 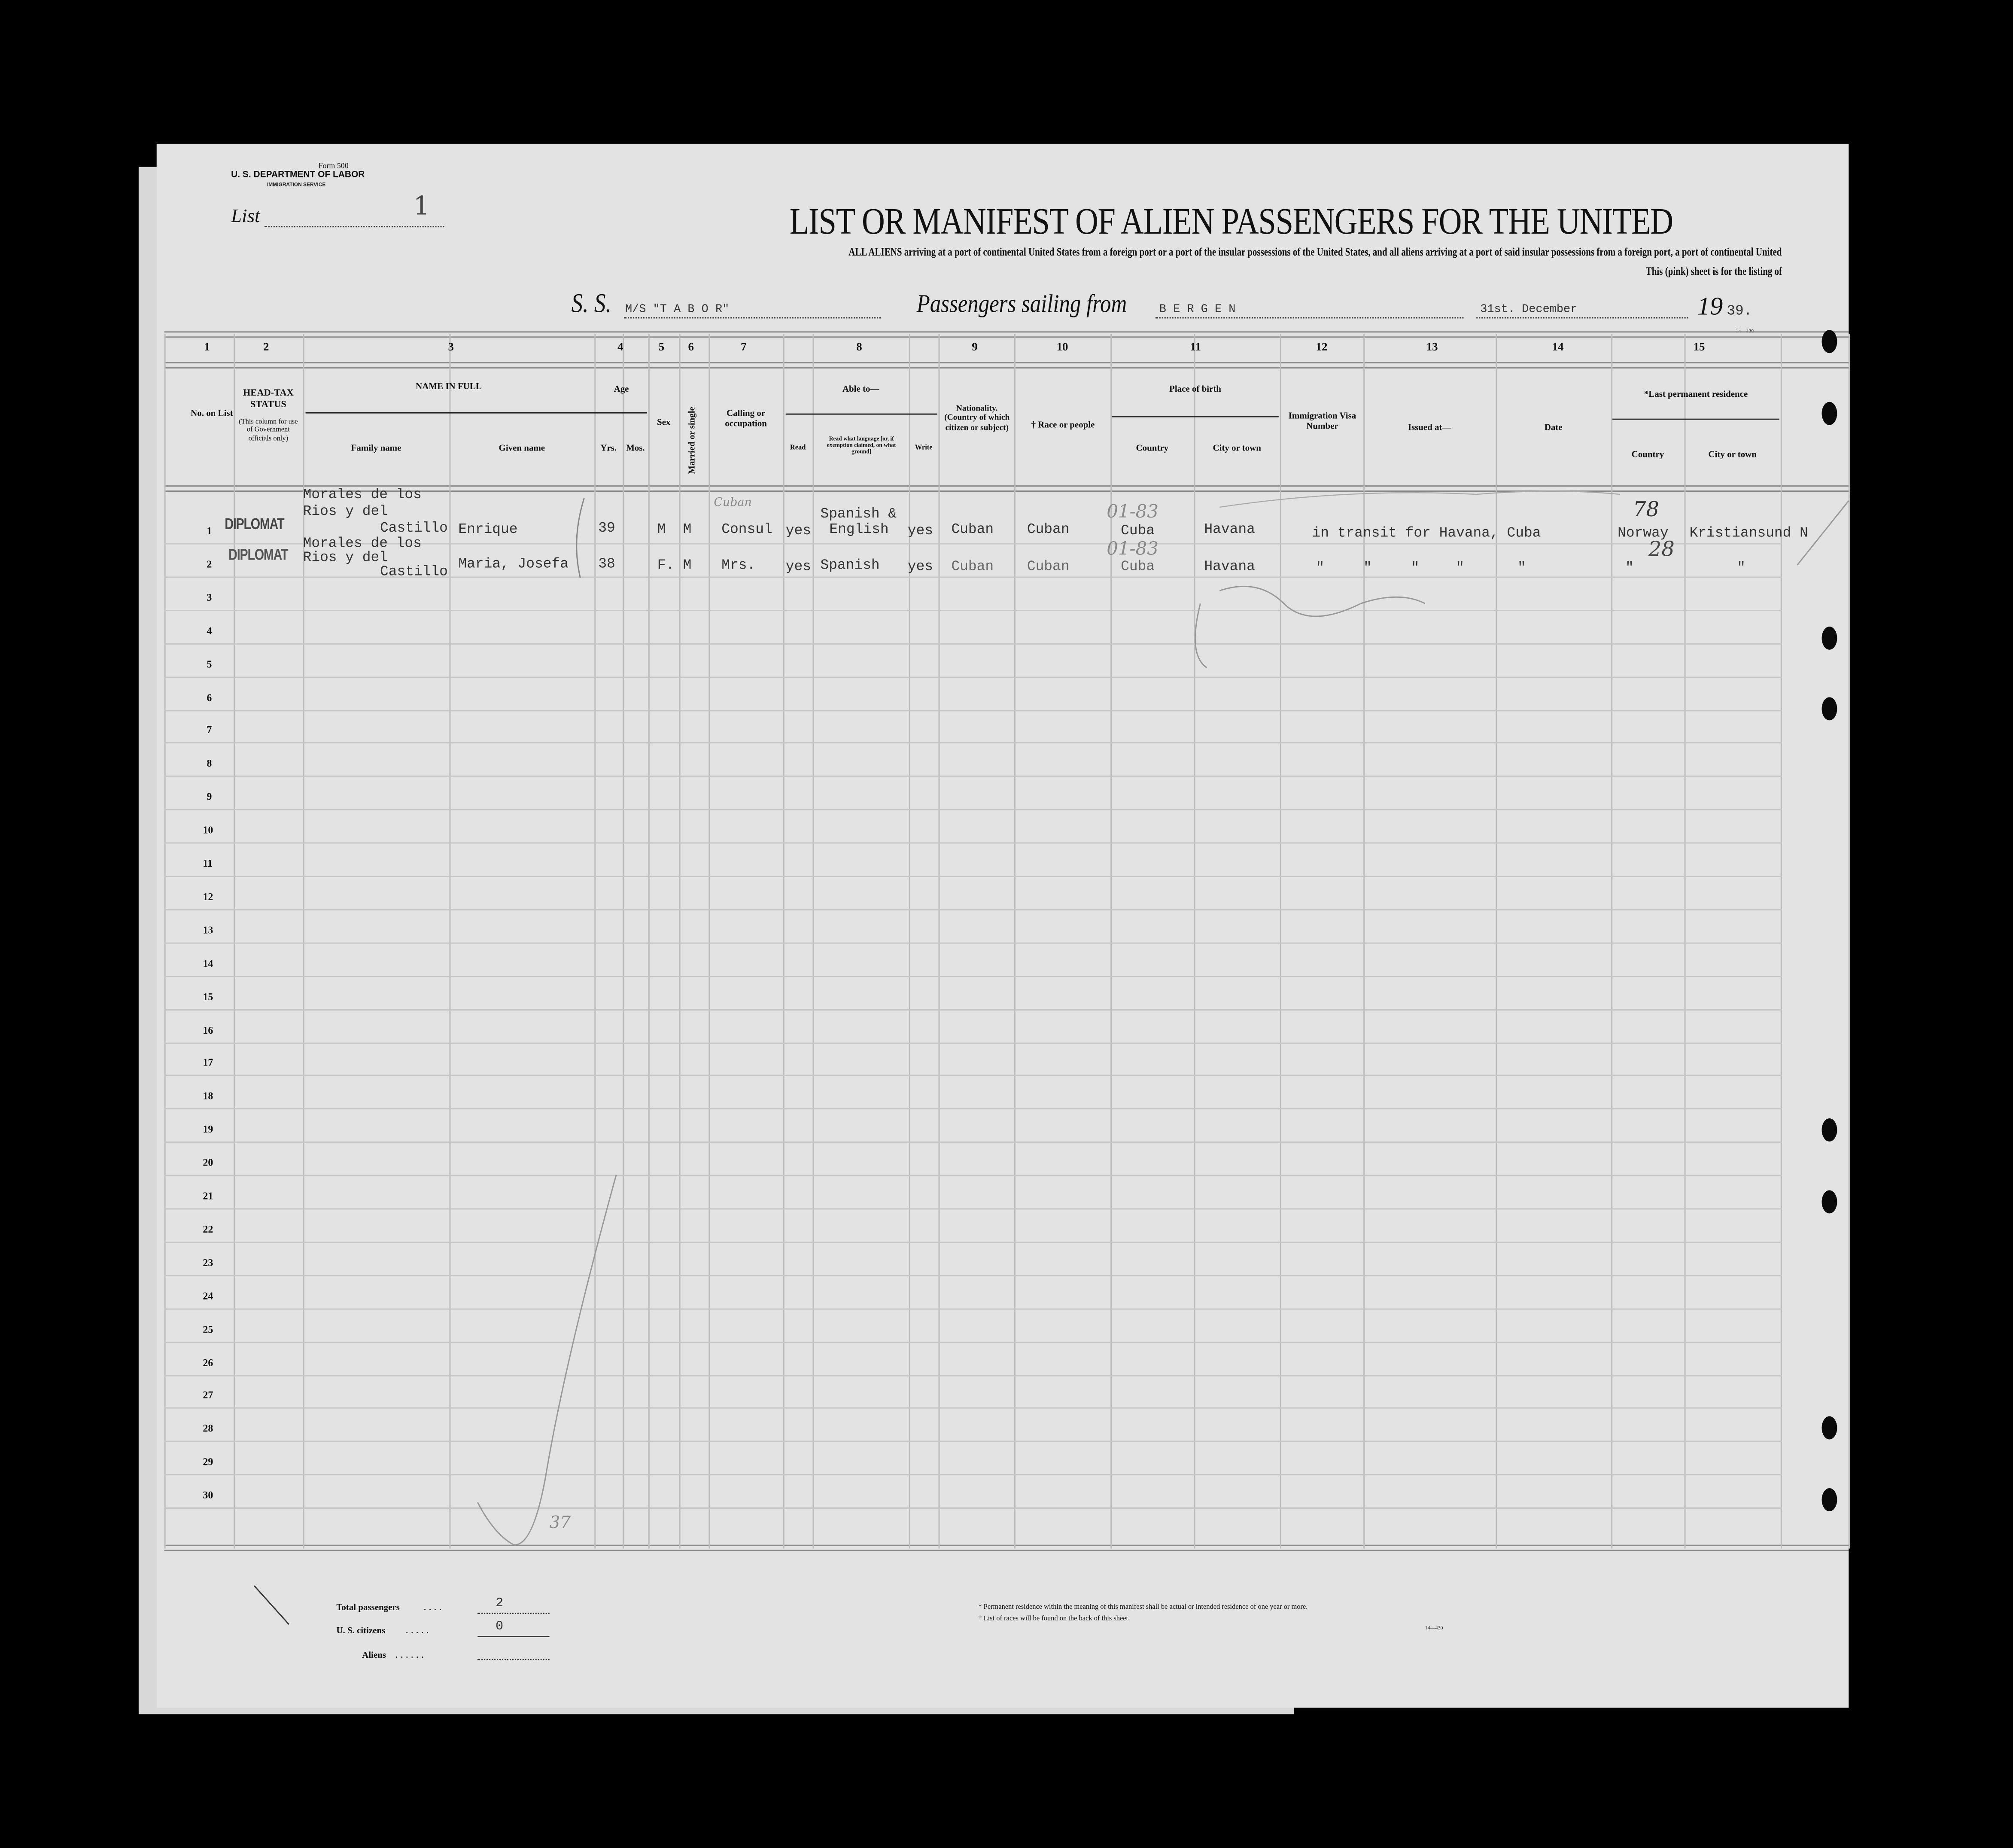 I want to click on row-number: 26, so click(x=208, y=1362).